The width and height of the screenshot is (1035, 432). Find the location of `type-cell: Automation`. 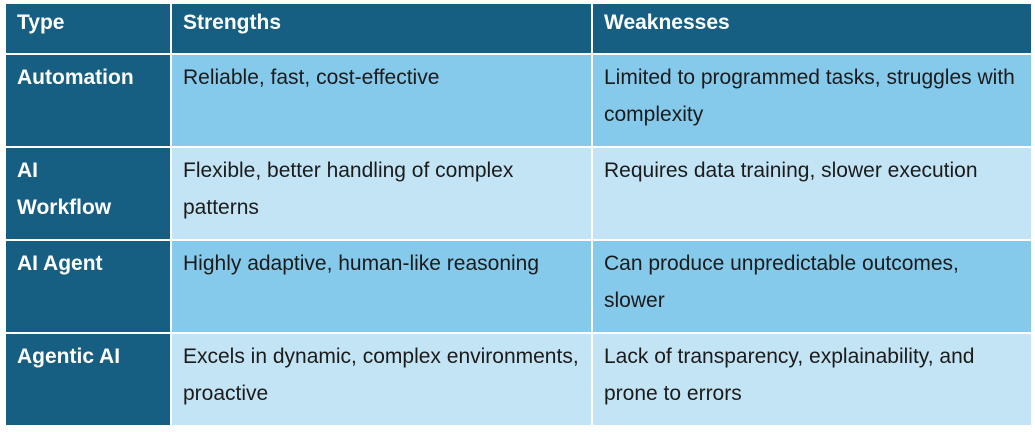

type-cell: Automation is located at coordinates (88, 100).